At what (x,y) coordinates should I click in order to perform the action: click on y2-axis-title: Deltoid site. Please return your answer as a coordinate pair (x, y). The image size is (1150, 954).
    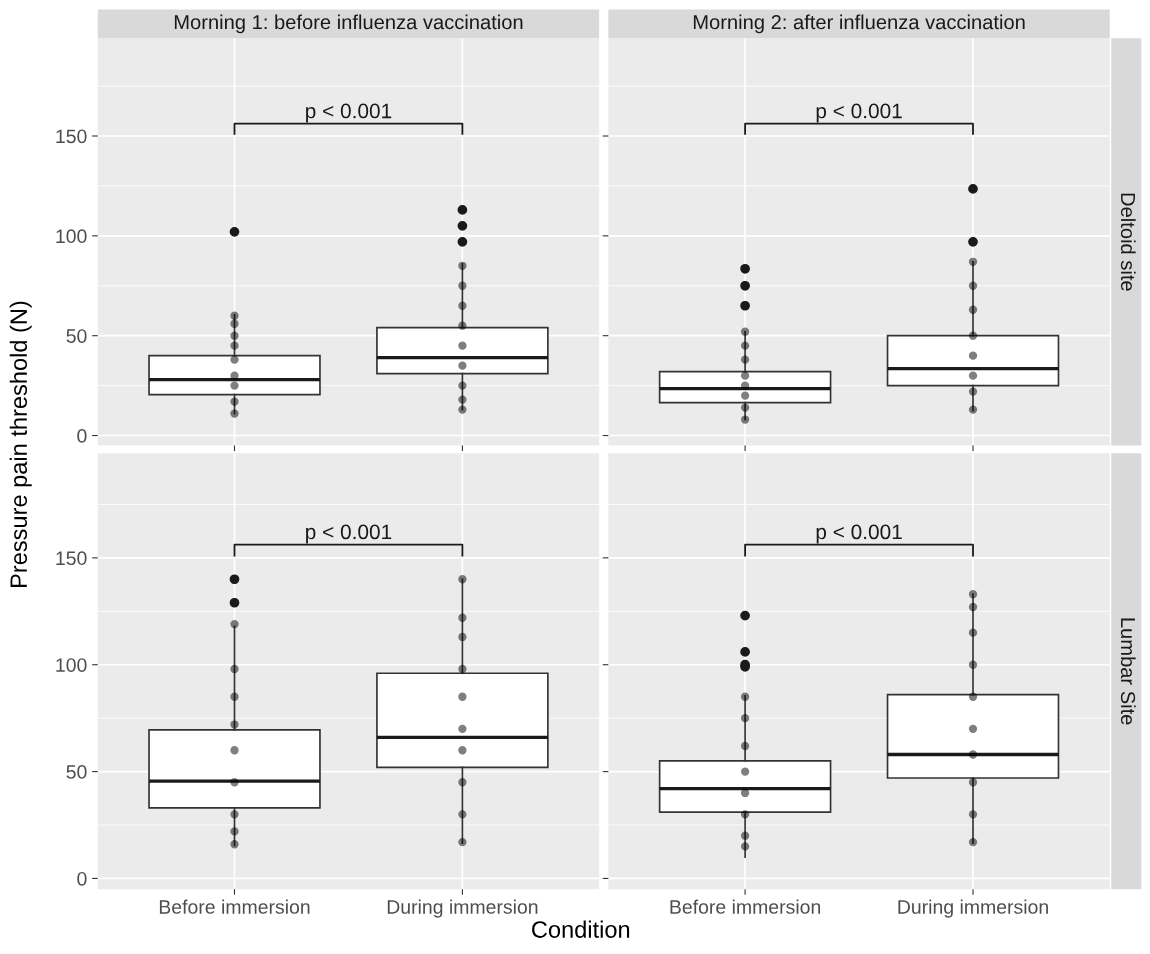
    Looking at the image, I should click on (1128, 242).